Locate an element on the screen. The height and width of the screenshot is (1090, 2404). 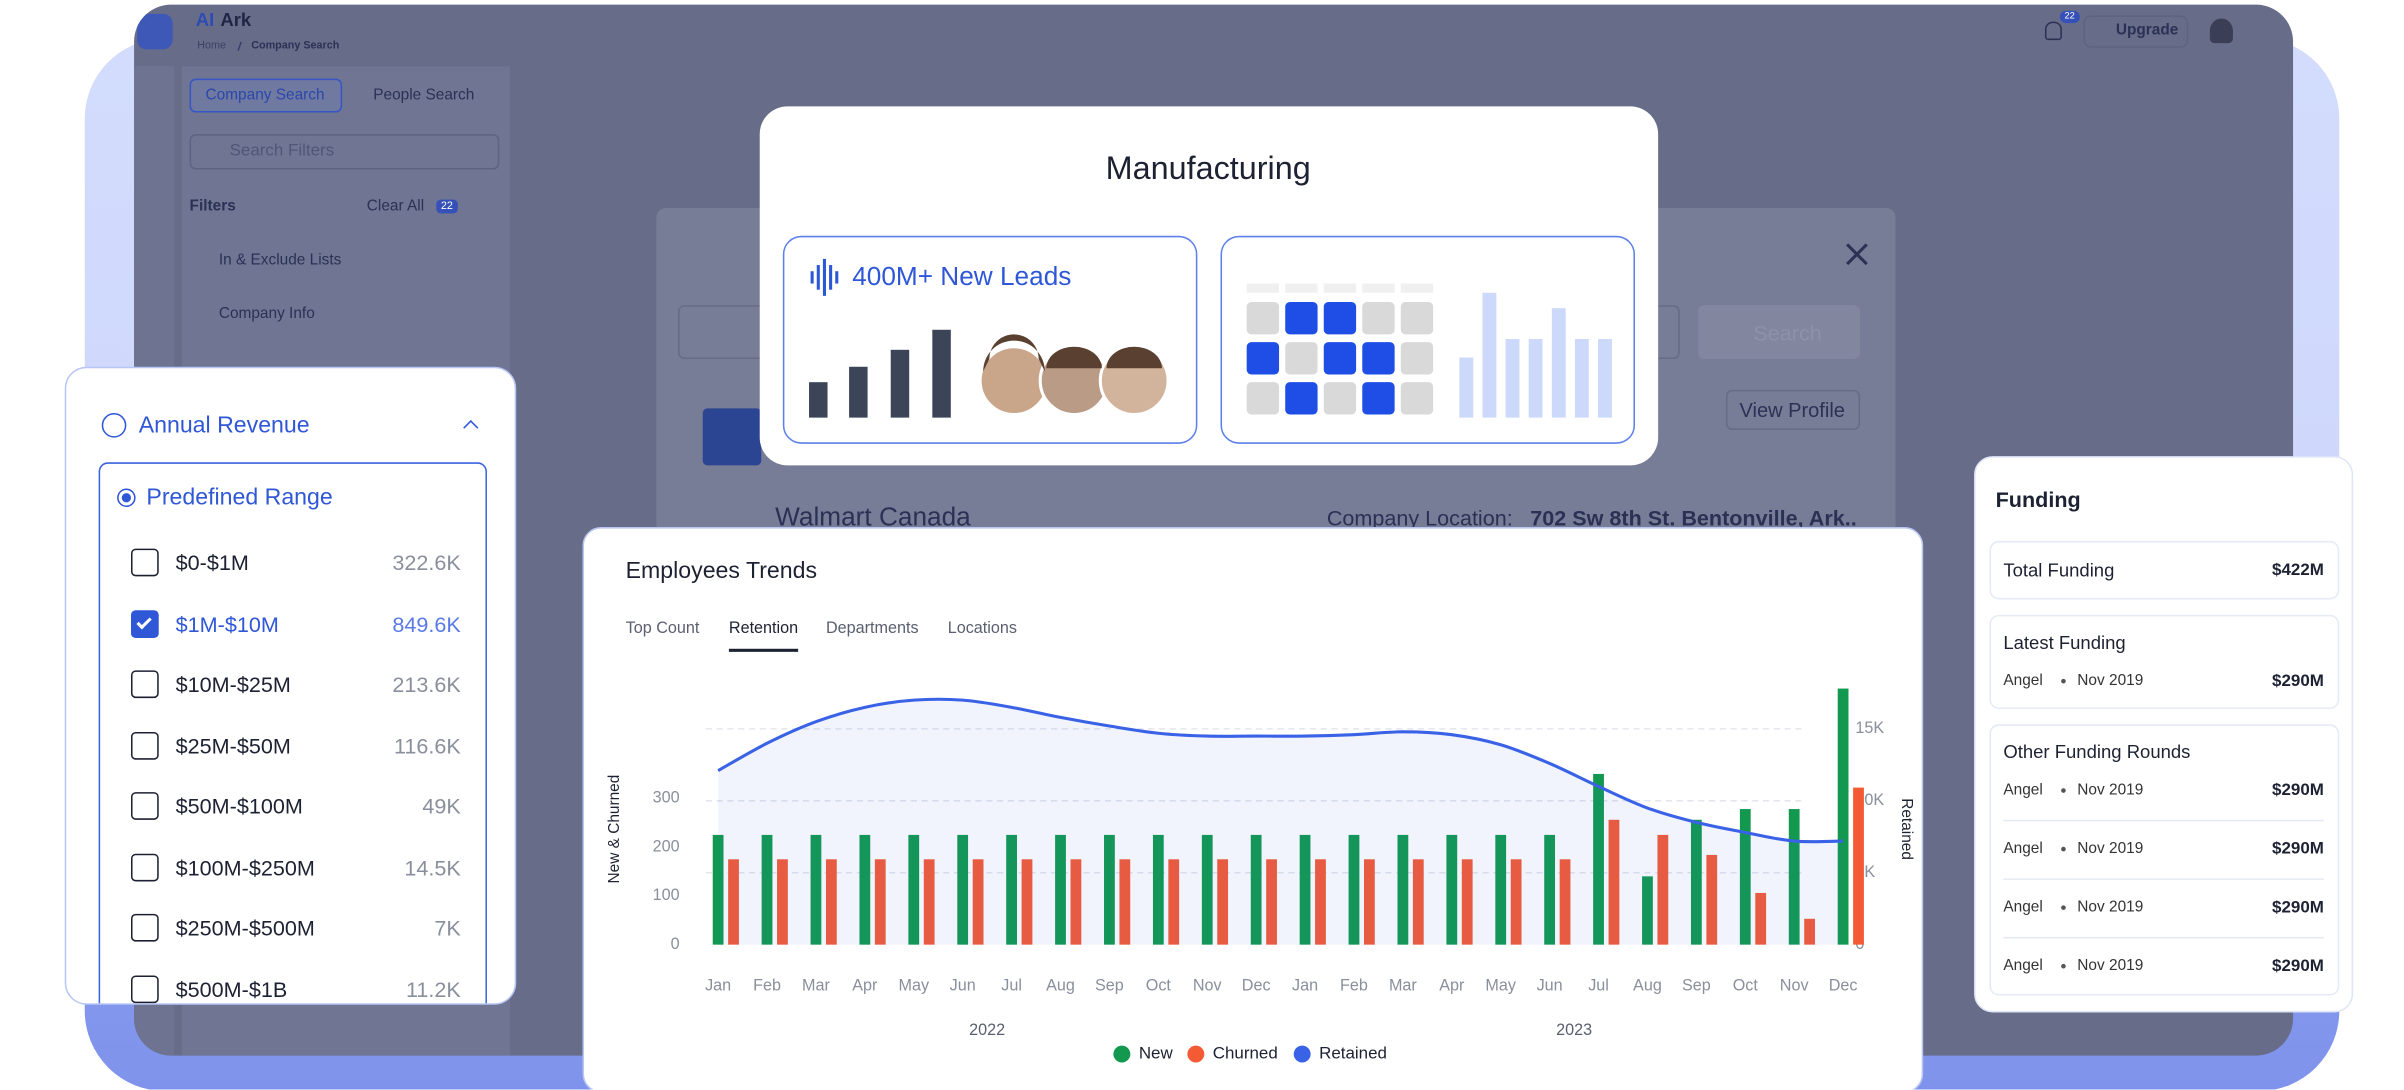
search-box is located at coordinates (344, 152).